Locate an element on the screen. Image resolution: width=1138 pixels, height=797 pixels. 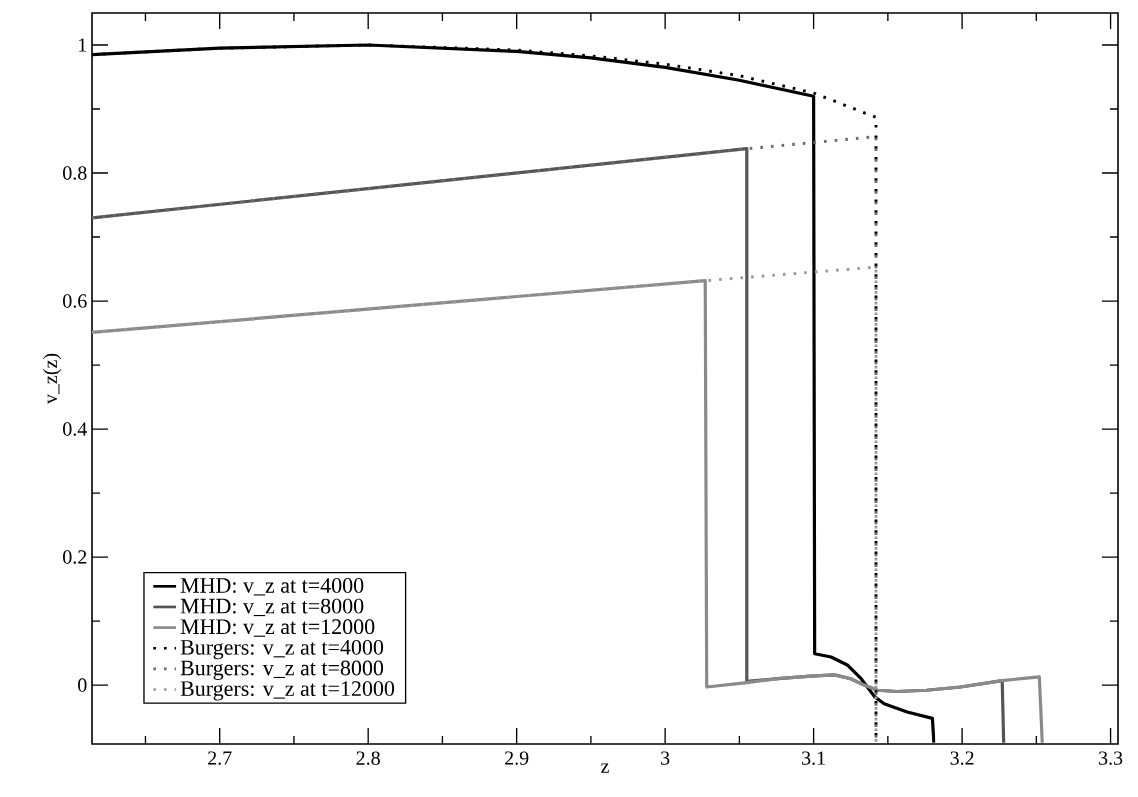
x-tick-label: 2.9 is located at coordinates (517, 758).